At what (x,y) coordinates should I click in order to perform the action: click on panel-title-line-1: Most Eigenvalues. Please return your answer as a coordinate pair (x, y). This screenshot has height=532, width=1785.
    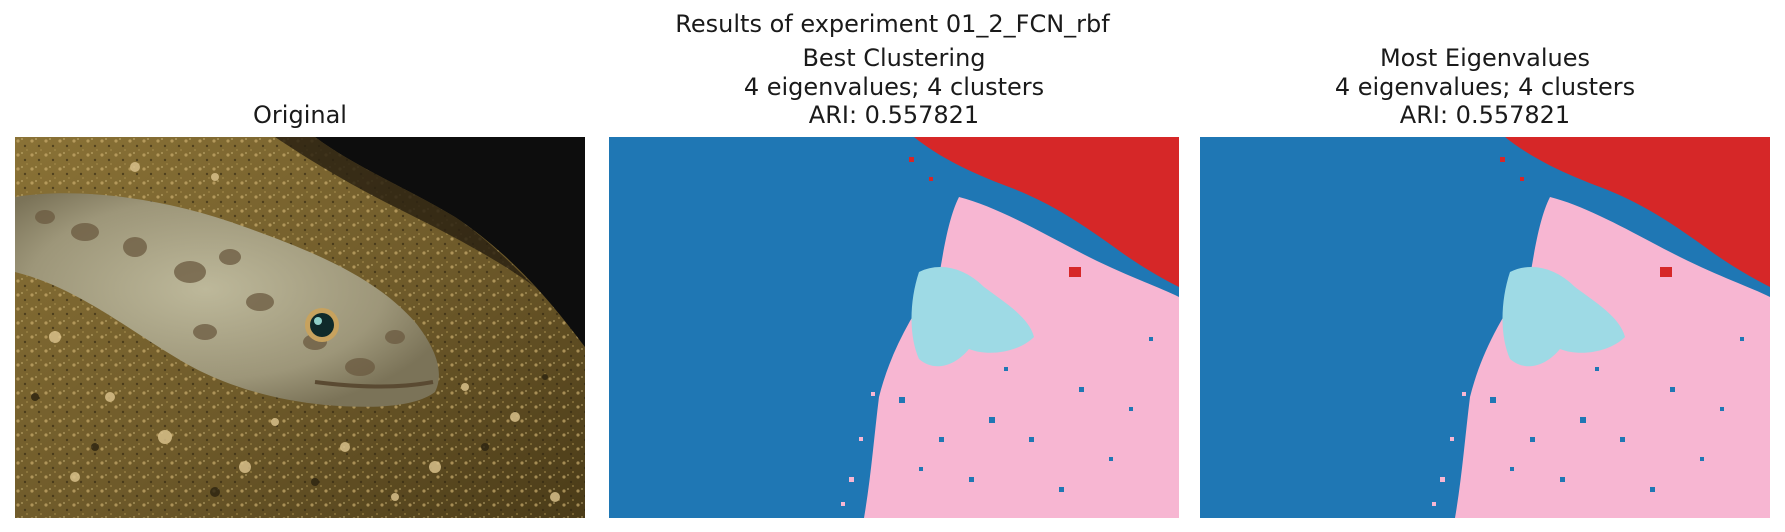
    Looking at the image, I should click on (1485, 58).